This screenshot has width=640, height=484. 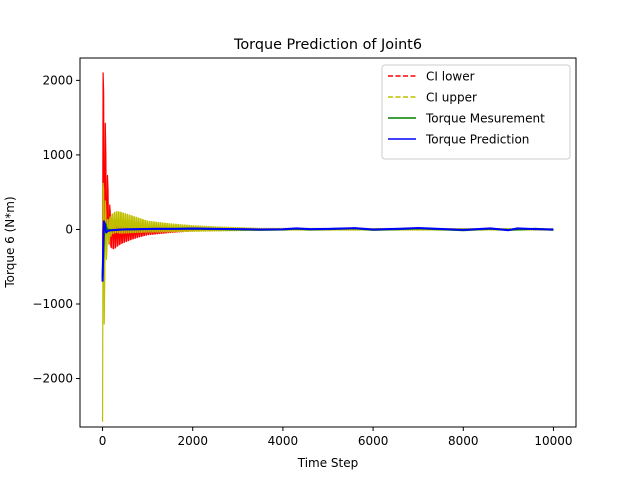 I want to click on x-axis-label: Time Step, so click(x=328, y=463).